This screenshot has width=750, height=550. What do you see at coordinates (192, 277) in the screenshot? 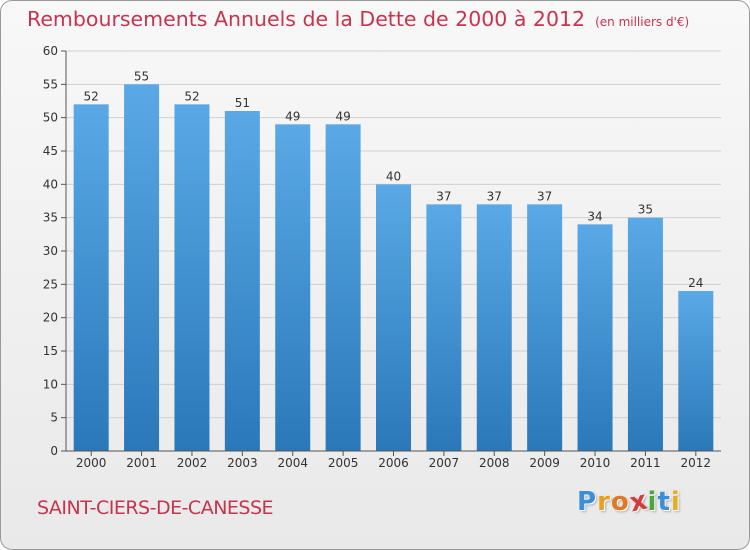
I see `bar-2002` at bounding box center [192, 277].